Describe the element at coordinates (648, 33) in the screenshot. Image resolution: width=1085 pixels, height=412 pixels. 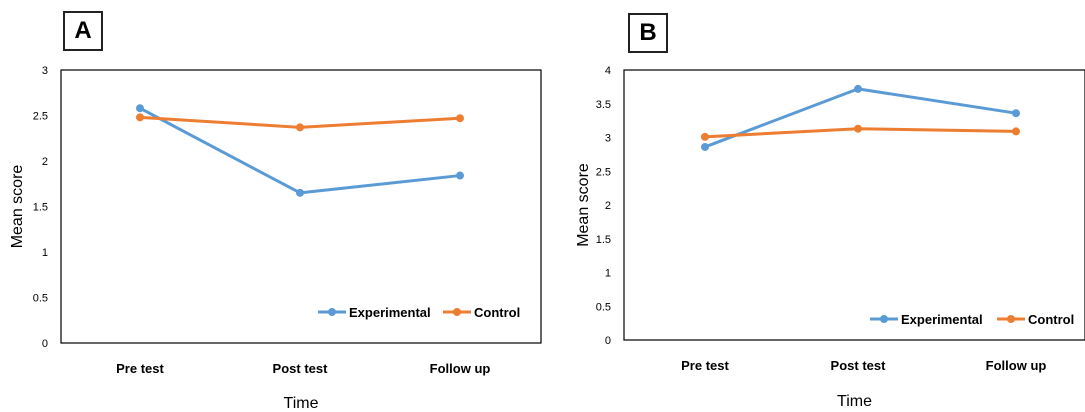
I see `panel-label-b: B` at that location.